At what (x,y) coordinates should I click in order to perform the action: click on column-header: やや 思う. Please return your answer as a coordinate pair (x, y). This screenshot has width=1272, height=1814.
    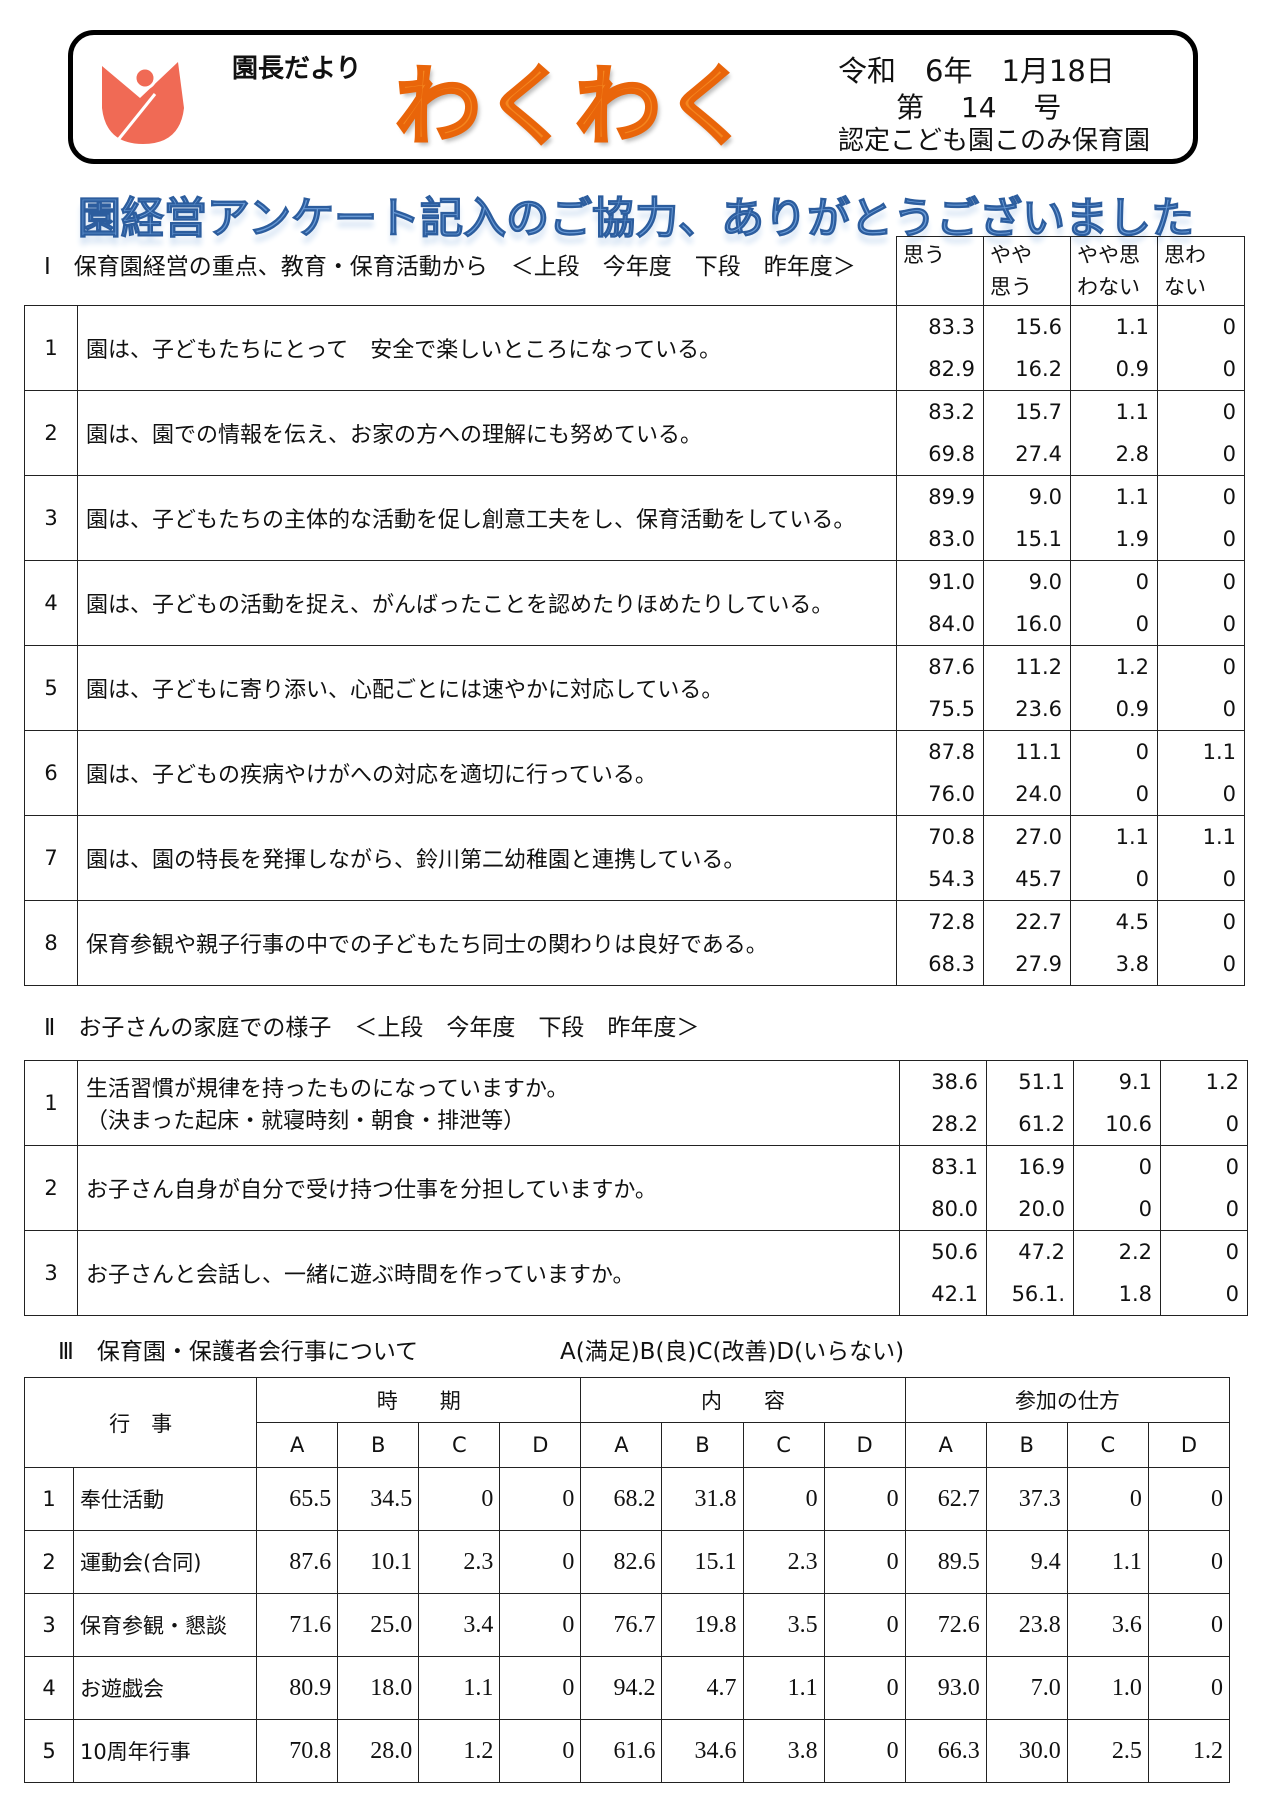
    Looking at the image, I should click on (1027, 271).